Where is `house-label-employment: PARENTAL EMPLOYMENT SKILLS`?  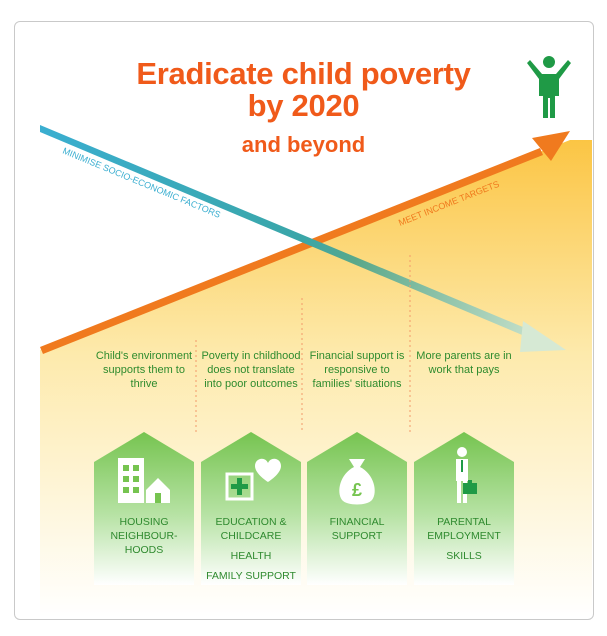
house-label-employment: PARENTAL EMPLOYMENT SKILLS is located at coordinates (464, 539).